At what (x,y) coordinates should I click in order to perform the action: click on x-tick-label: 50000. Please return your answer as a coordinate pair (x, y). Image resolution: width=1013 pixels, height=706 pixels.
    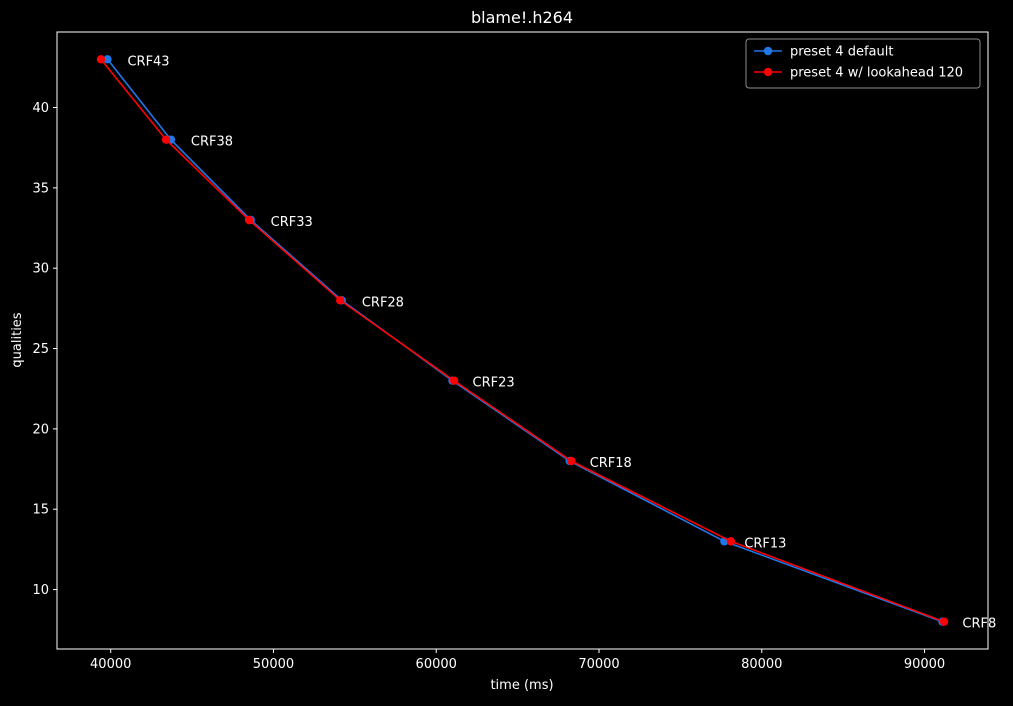
    Looking at the image, I should click on (273, 664).